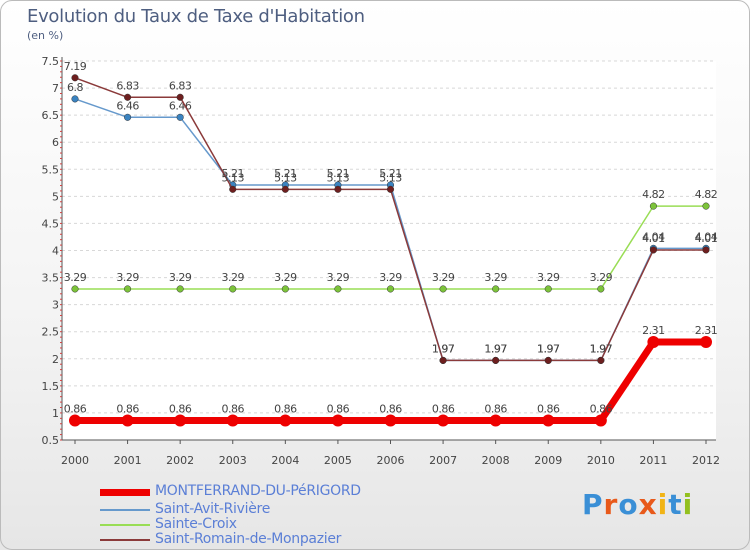 Image resolution: width=750 pixels, height=550 pixels. Describe the element at coordinates (51, 386) in the screenshot. I see `y-tick-label: 1.5` at that location.